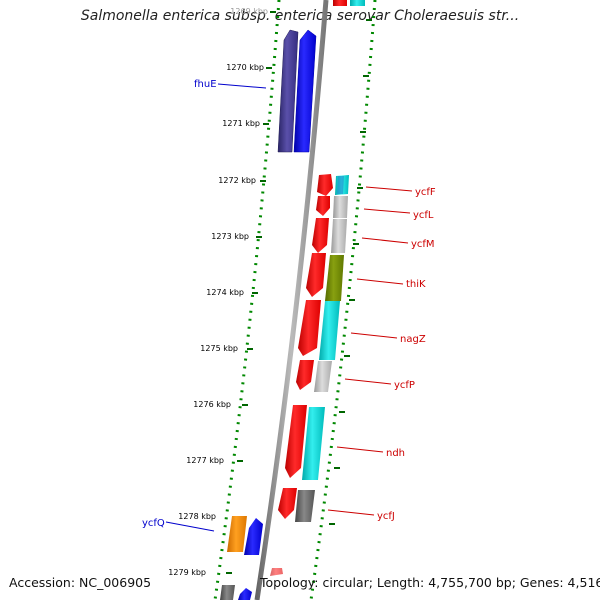 The width and height of the screenshot is (600, 600). Describe the element at coordinates (205, 84) in the screenshot. I see `gene-label-fhuE: fhuE` at that location.